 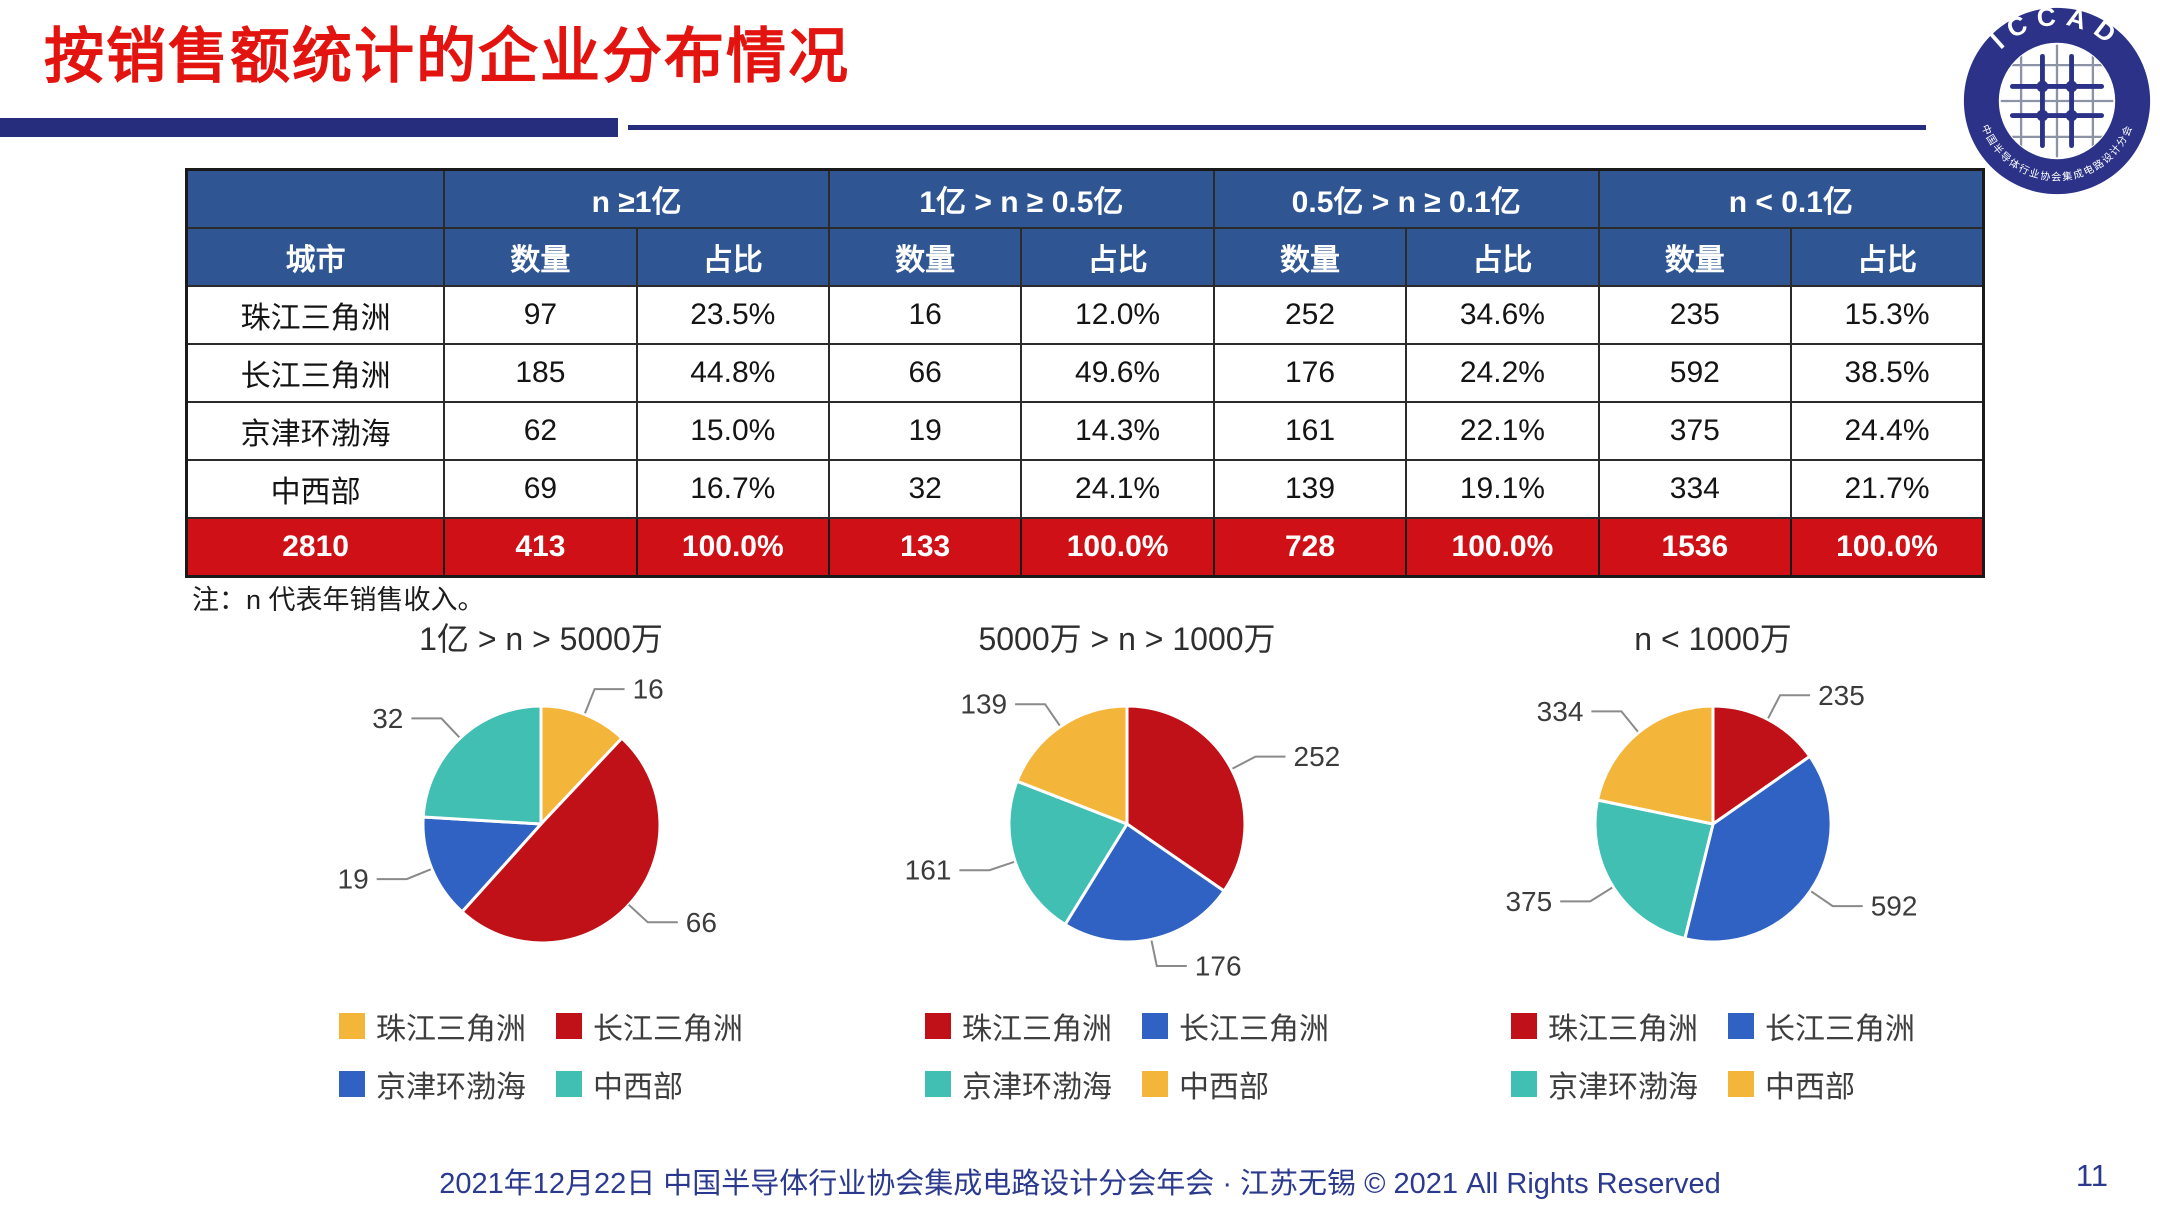 What do you see at coordinates (1310, 547) in the screenshot?
I see `total-cell: 728` at bounding box center [1310, 547].